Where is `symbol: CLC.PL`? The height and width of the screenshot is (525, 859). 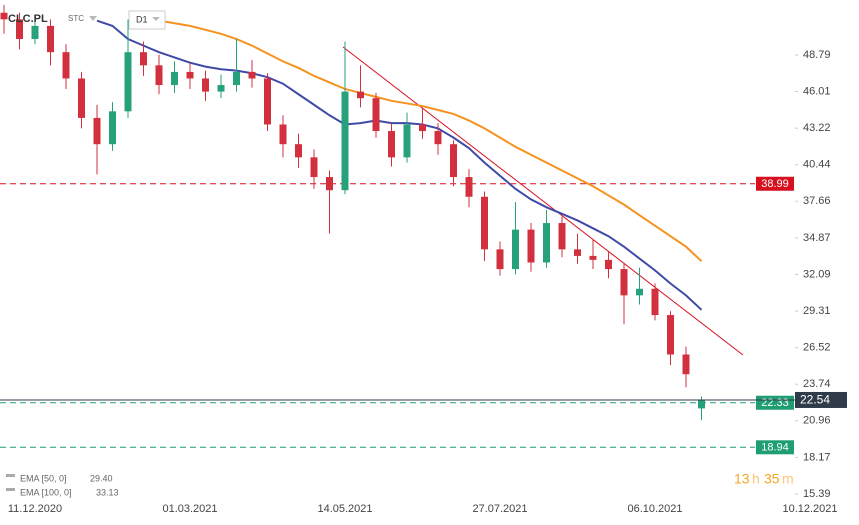
symbol: CLC.PL is located at coordinates (28, 19).